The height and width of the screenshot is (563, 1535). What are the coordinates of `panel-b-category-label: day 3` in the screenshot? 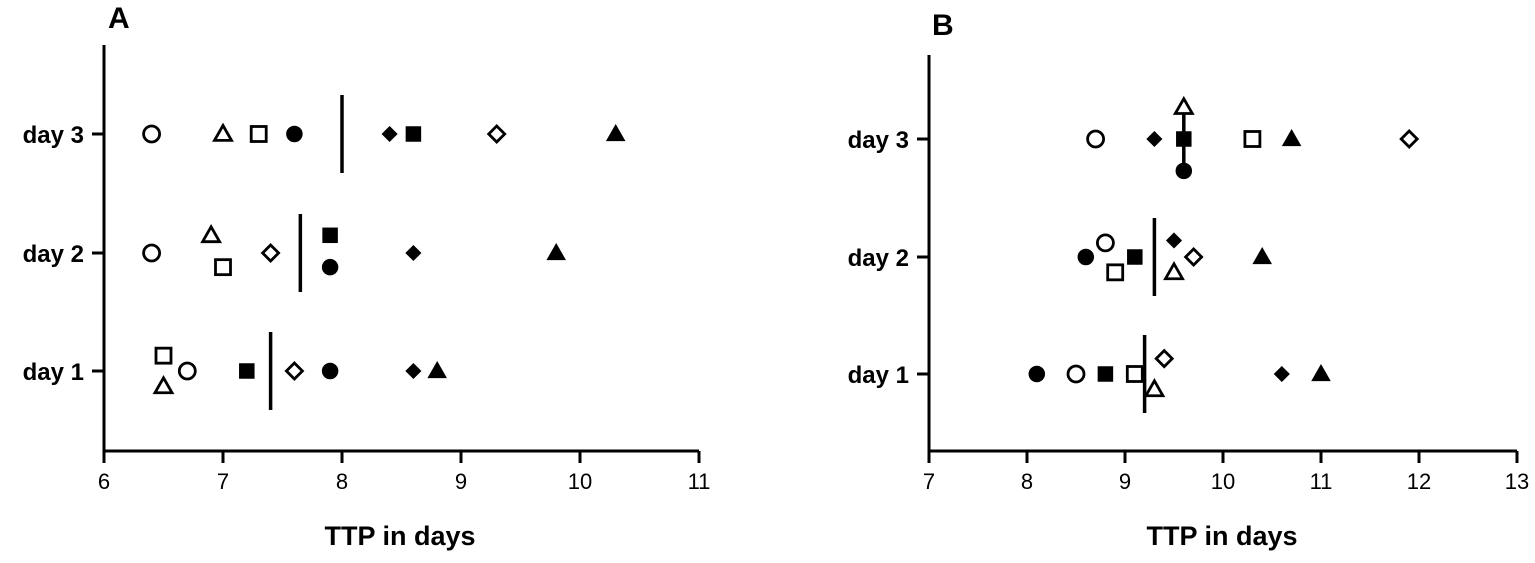 It's located at (878, 140).